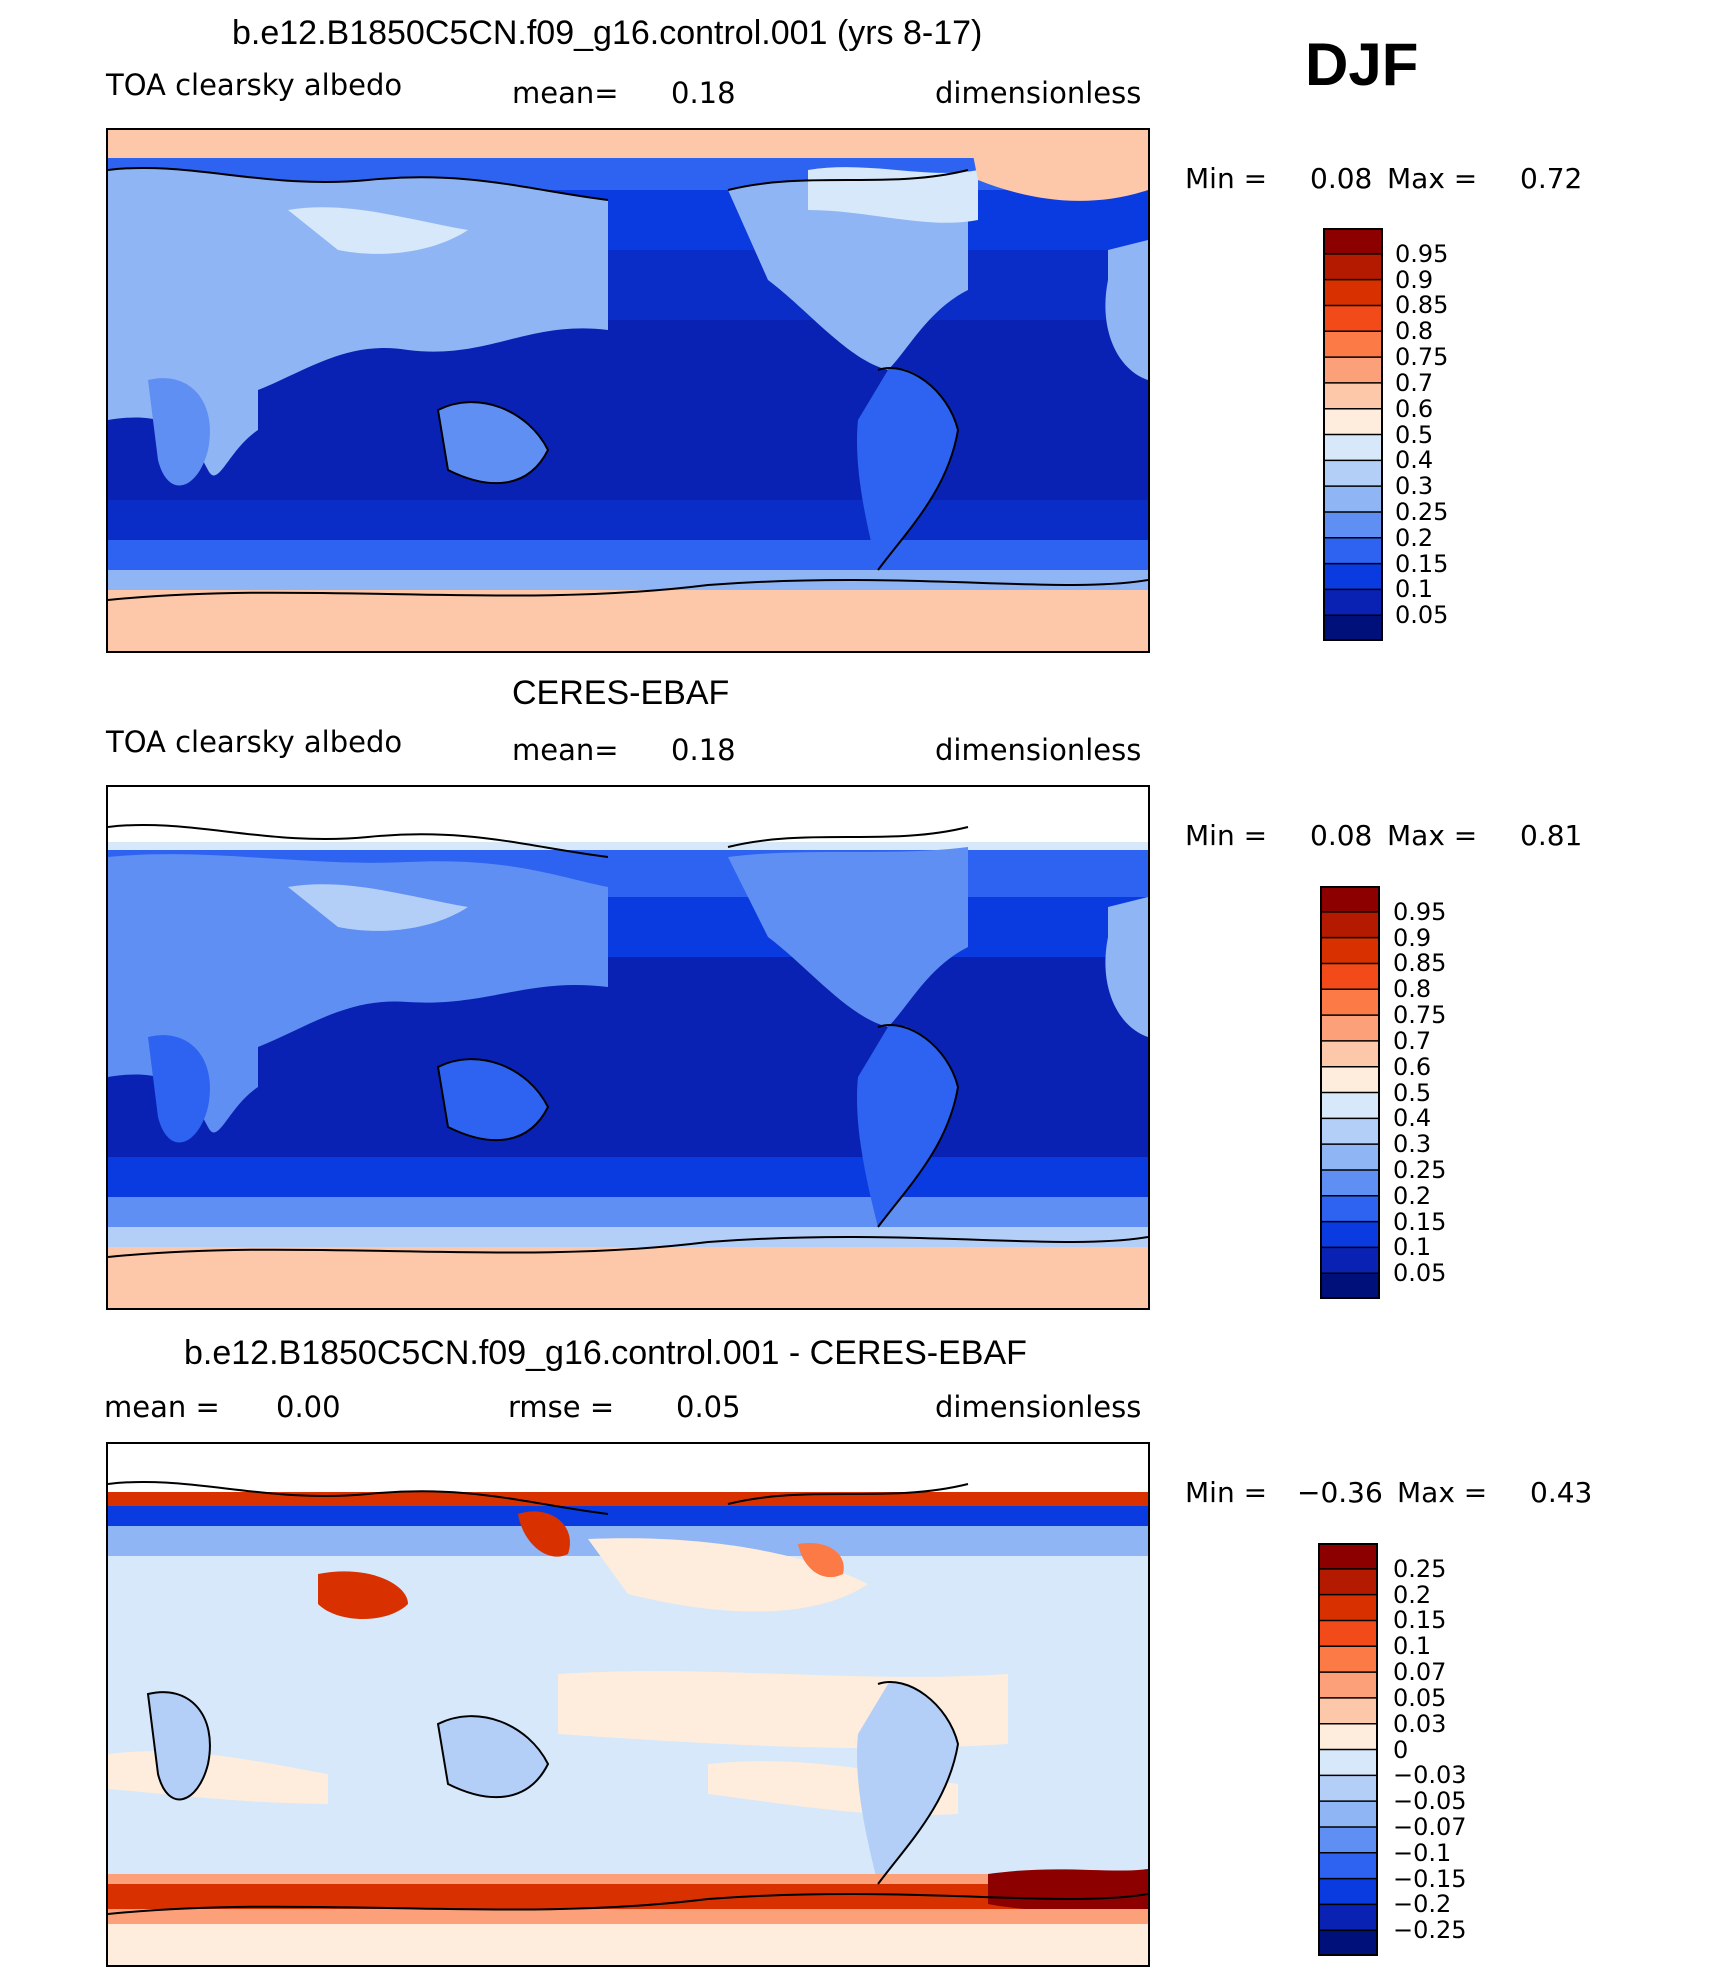 This screenshot has width=1710, height=1986. Describe the element at coordinates (1038, 750) in the screenshot. I see `panel2-units: dimensionless` at that location.